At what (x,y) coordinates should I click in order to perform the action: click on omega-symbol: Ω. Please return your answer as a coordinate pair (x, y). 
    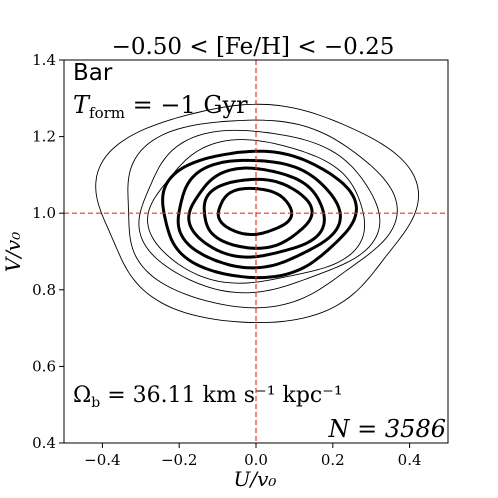
    Looking at the image, I should click on (82, 395).